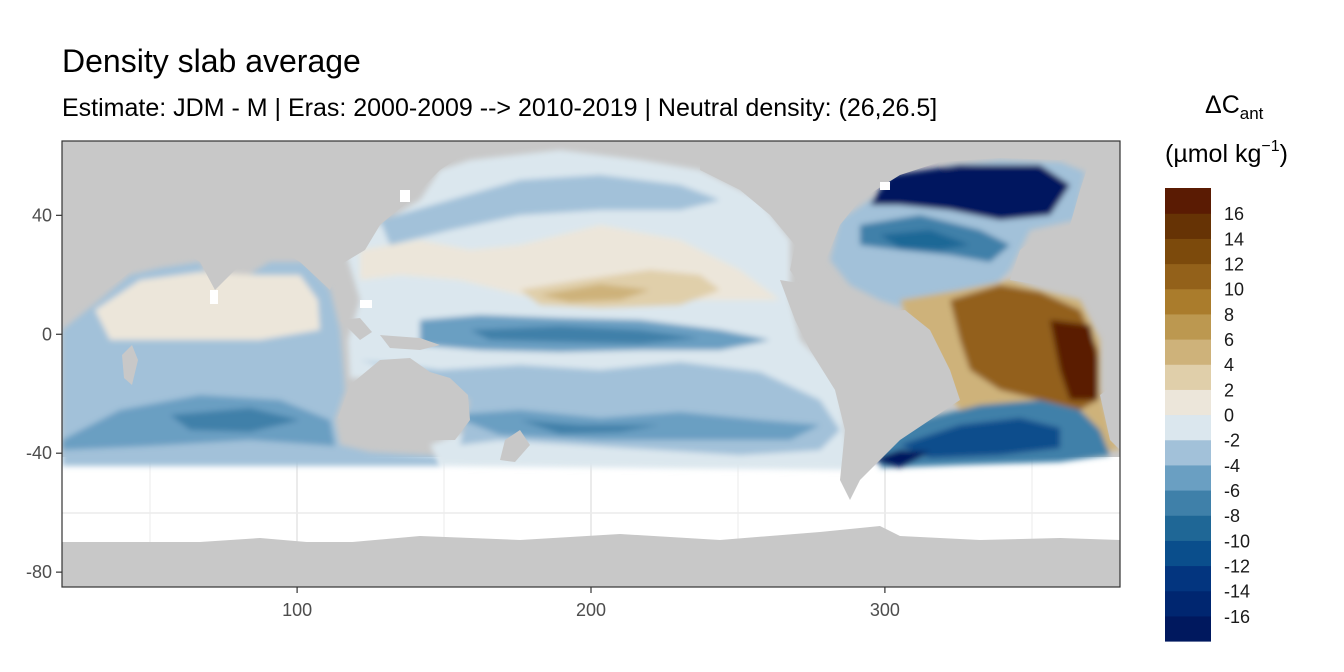 This screenshot has height=672, width=1344. Describe the element at coordinates (1270, 146) in the screenshot. I see `legend-units-sup: −1` at that location.